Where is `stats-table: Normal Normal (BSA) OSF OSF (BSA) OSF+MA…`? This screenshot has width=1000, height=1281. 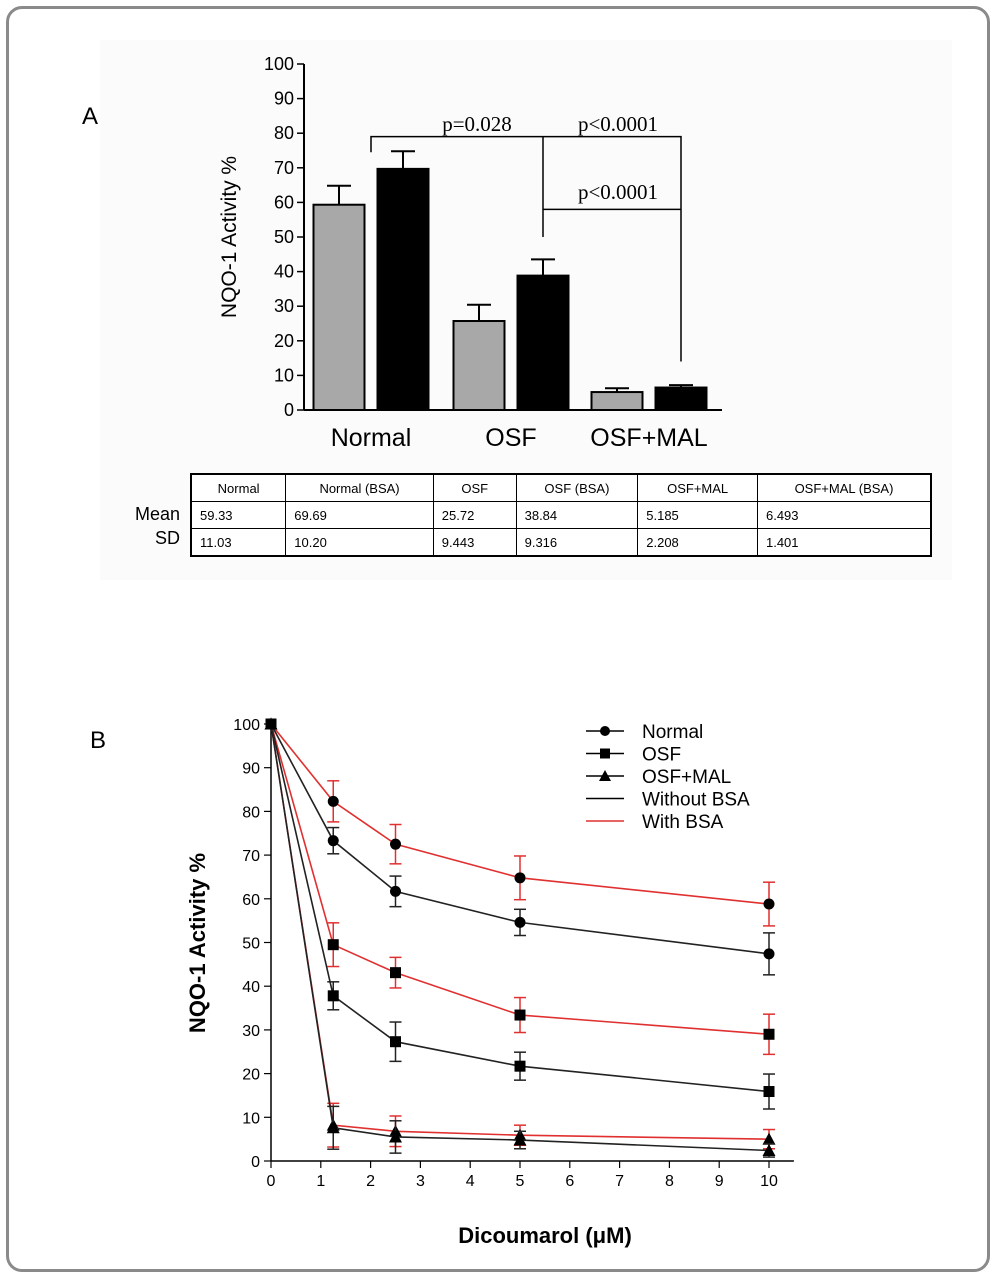 stats-table: Normal Normal (BSA) OSF OSF (BSA) OSF+MA… is located at coordinates (561, 515).